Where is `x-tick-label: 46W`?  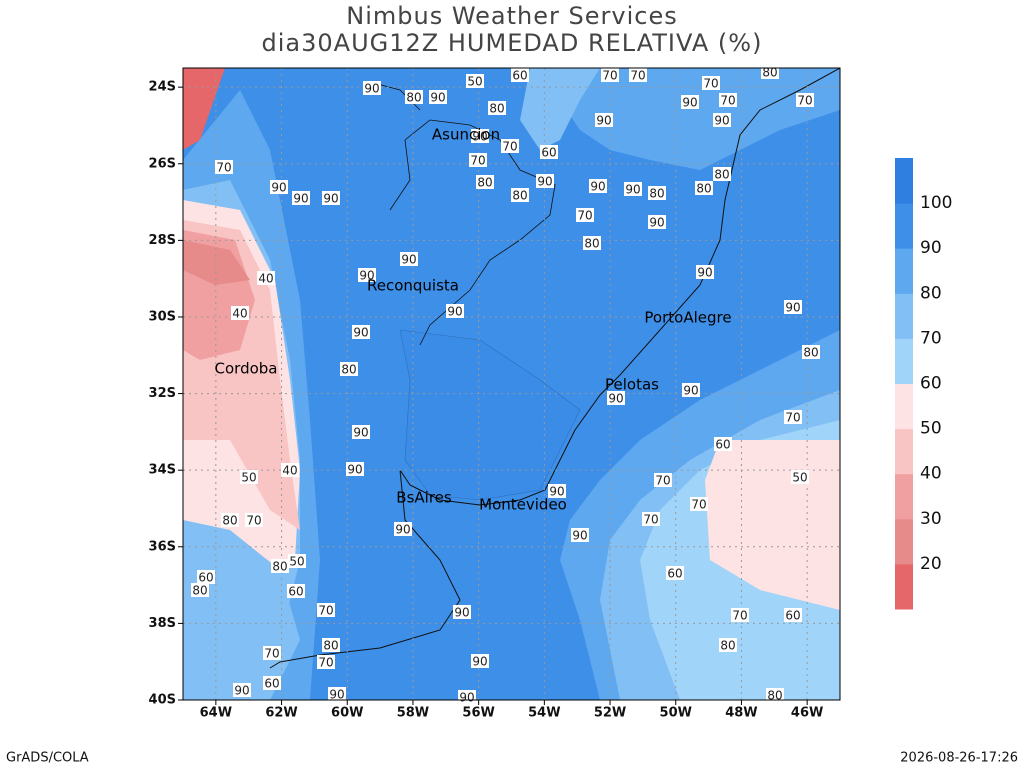 x-tick-label: 46W is located at coordinates (807, 713).